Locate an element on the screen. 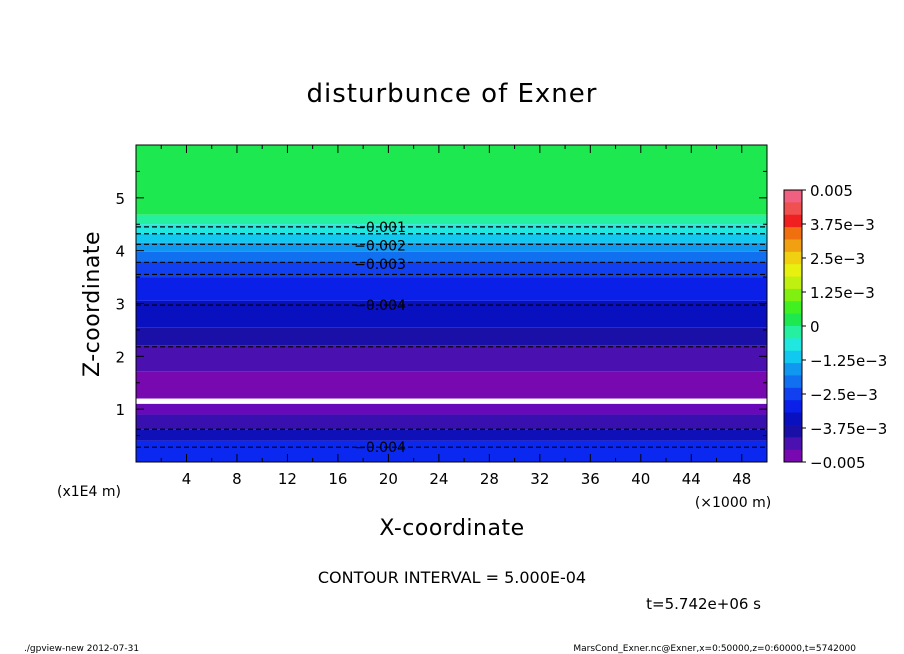  x-tick-label: 4 is located at coordinates (187, 479).